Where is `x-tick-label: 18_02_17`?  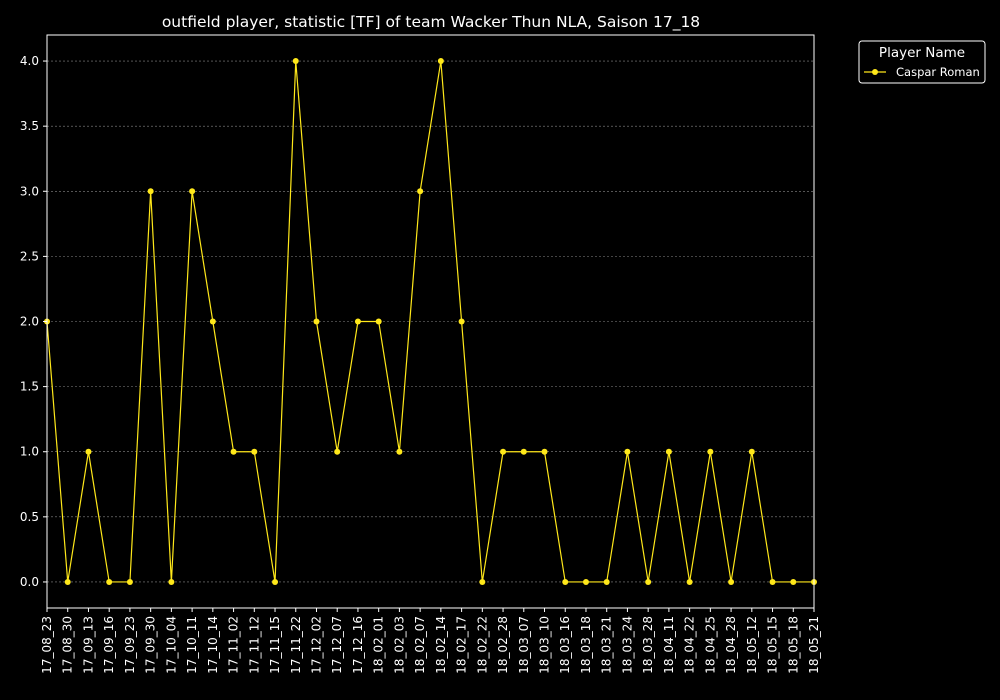
x-tick-label: 18_02_17 is located at coordinates (462, 645).